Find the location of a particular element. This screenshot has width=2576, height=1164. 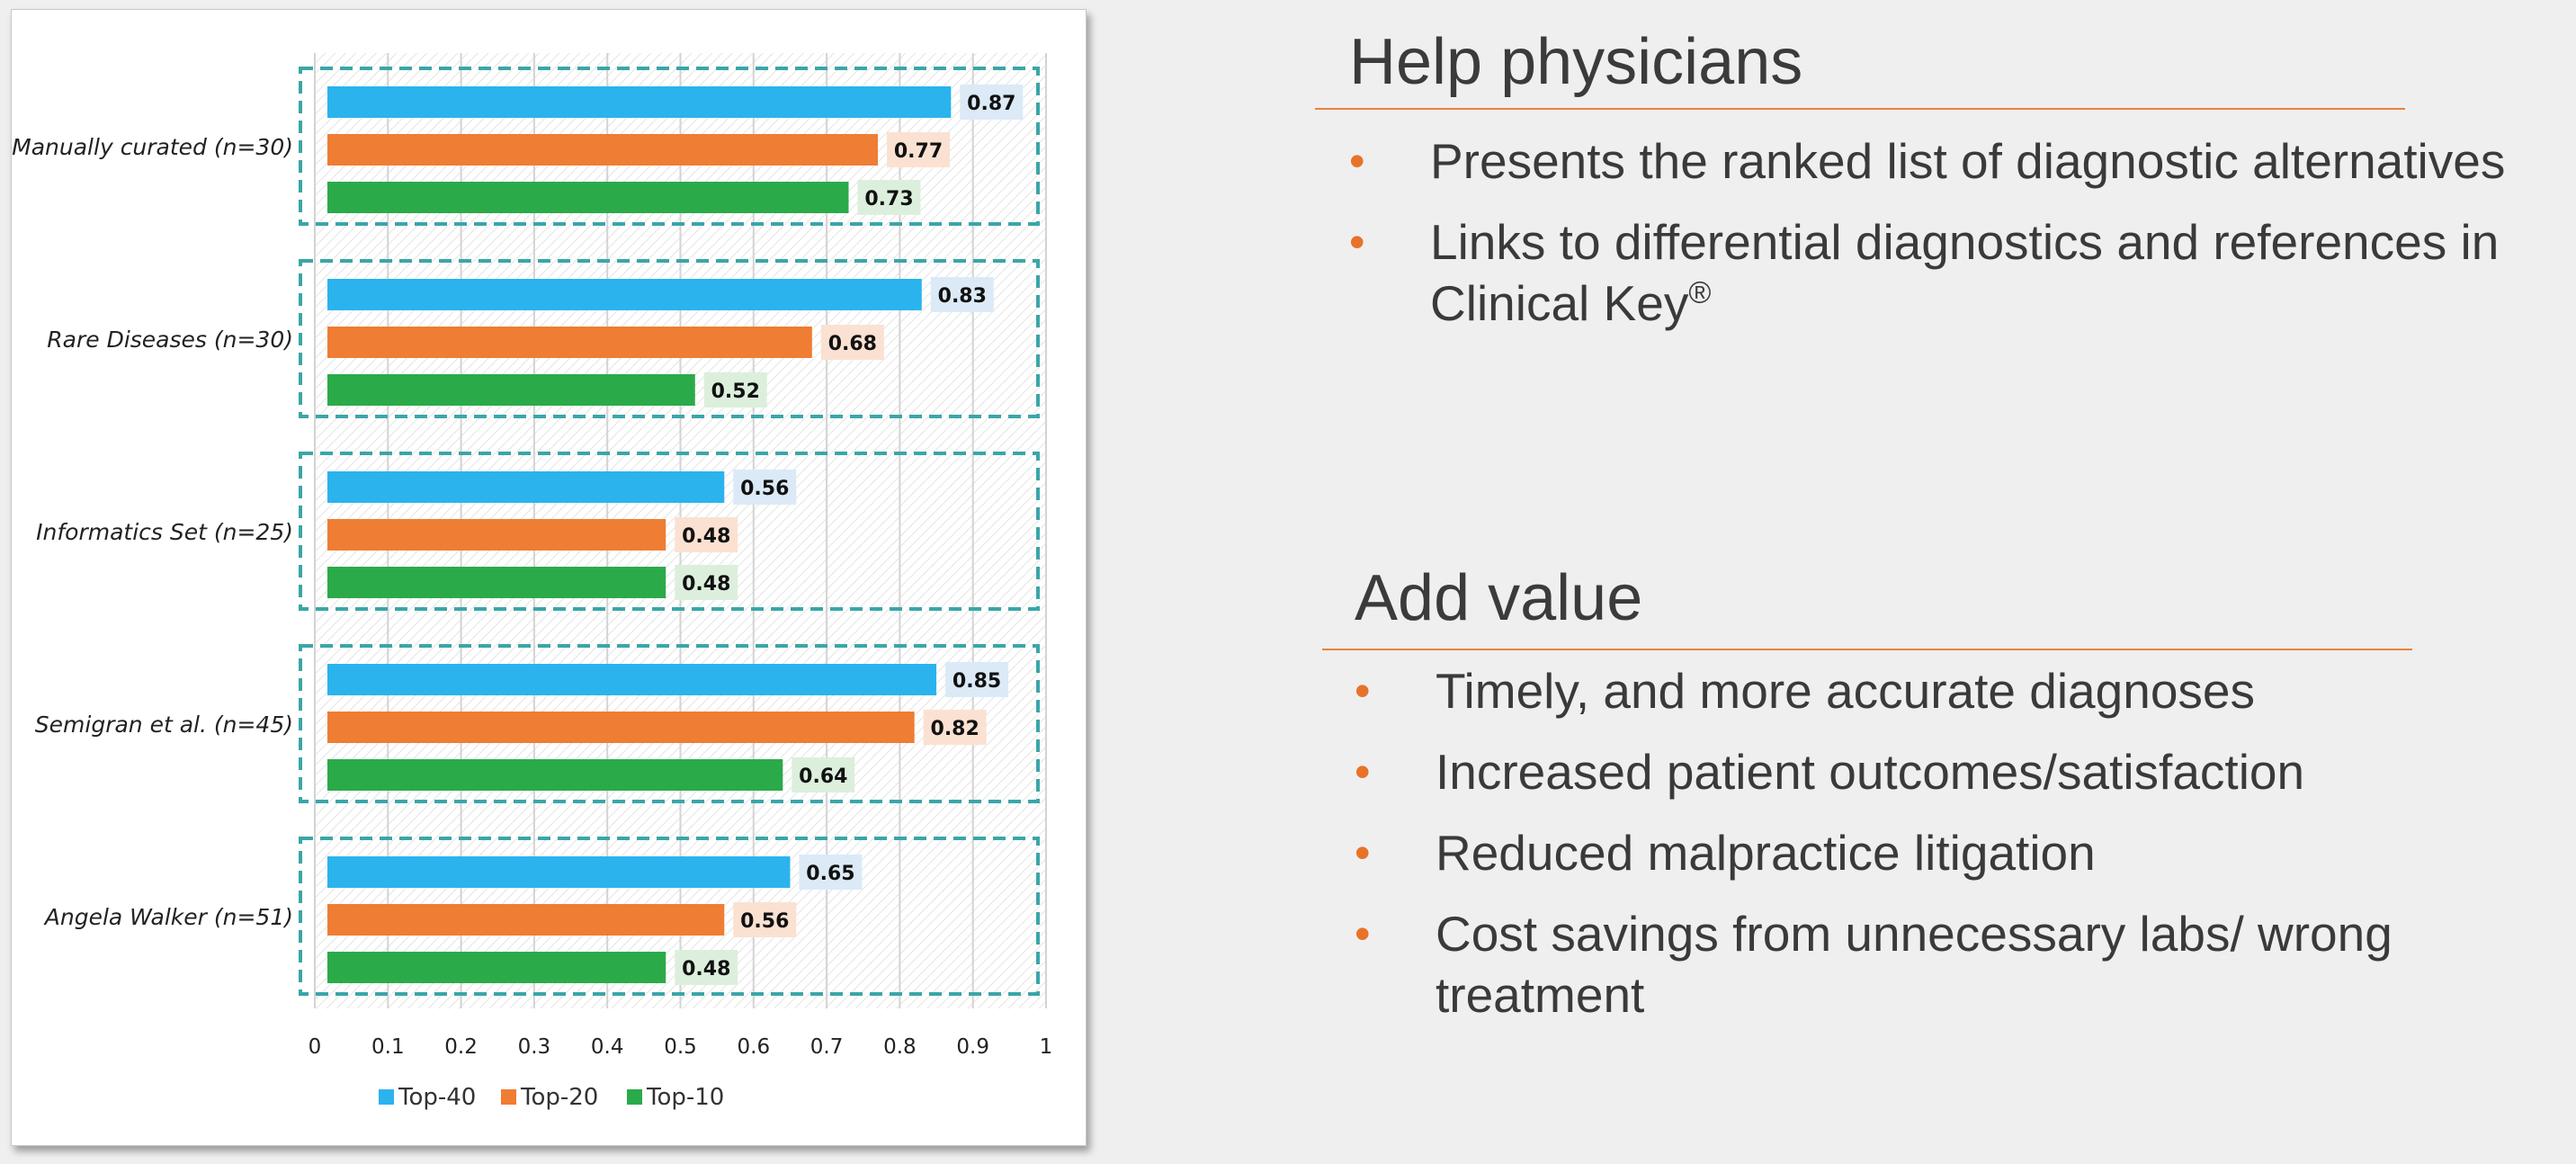

x-tick-label: 0.7 is located at coordinates (827, 1047).